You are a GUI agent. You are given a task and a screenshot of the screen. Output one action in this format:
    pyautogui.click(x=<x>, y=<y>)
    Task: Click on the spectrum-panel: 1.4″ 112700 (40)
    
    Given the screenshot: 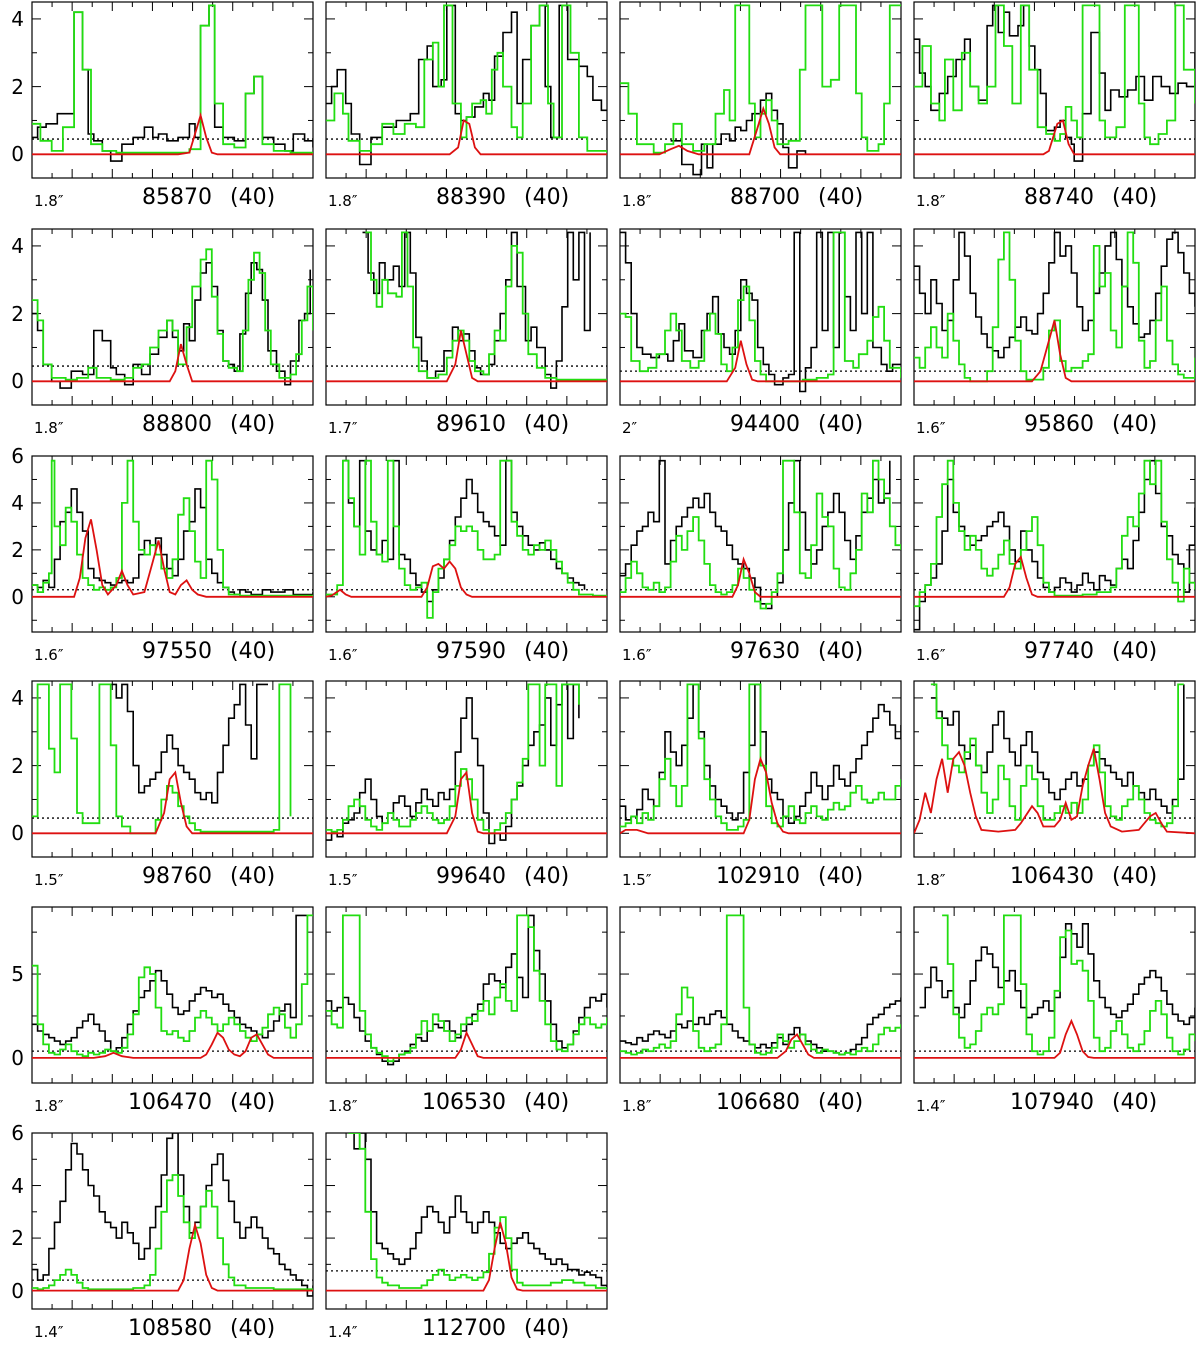 What is the action you would take?
    pyautogui.click(x=466, y=1242)
    